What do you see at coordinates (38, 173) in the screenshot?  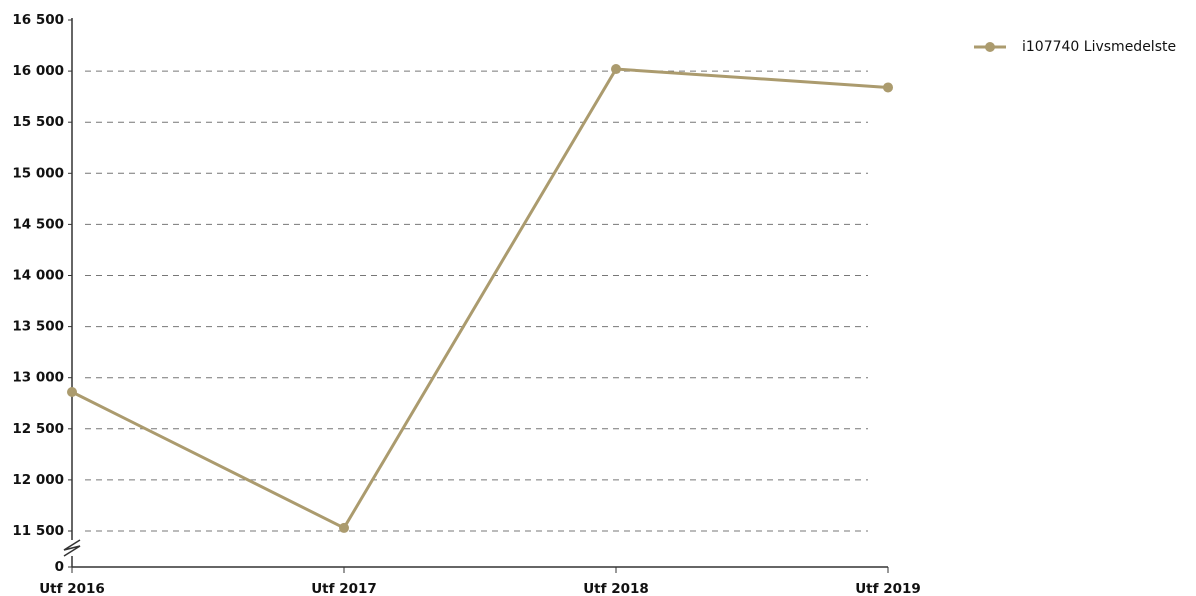 I see `y-tick-label: 15 000` at bounding box center [38, 173].